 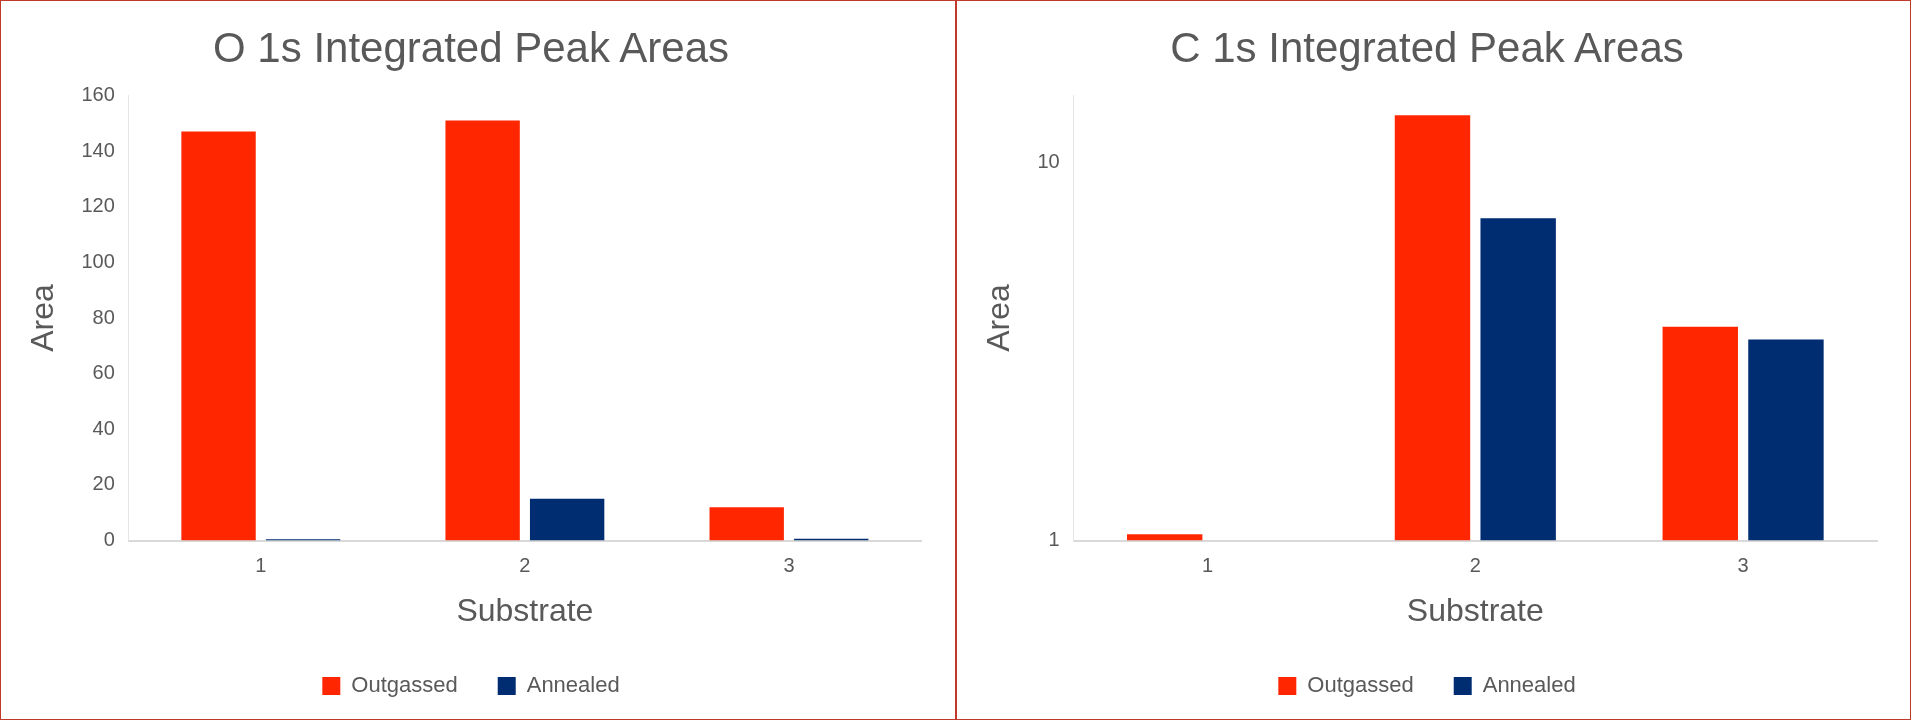 What do you see at coordinates (103, 483) in the screenshot?
I see `y-tick-label: 20` at bounding box center [103, 483].